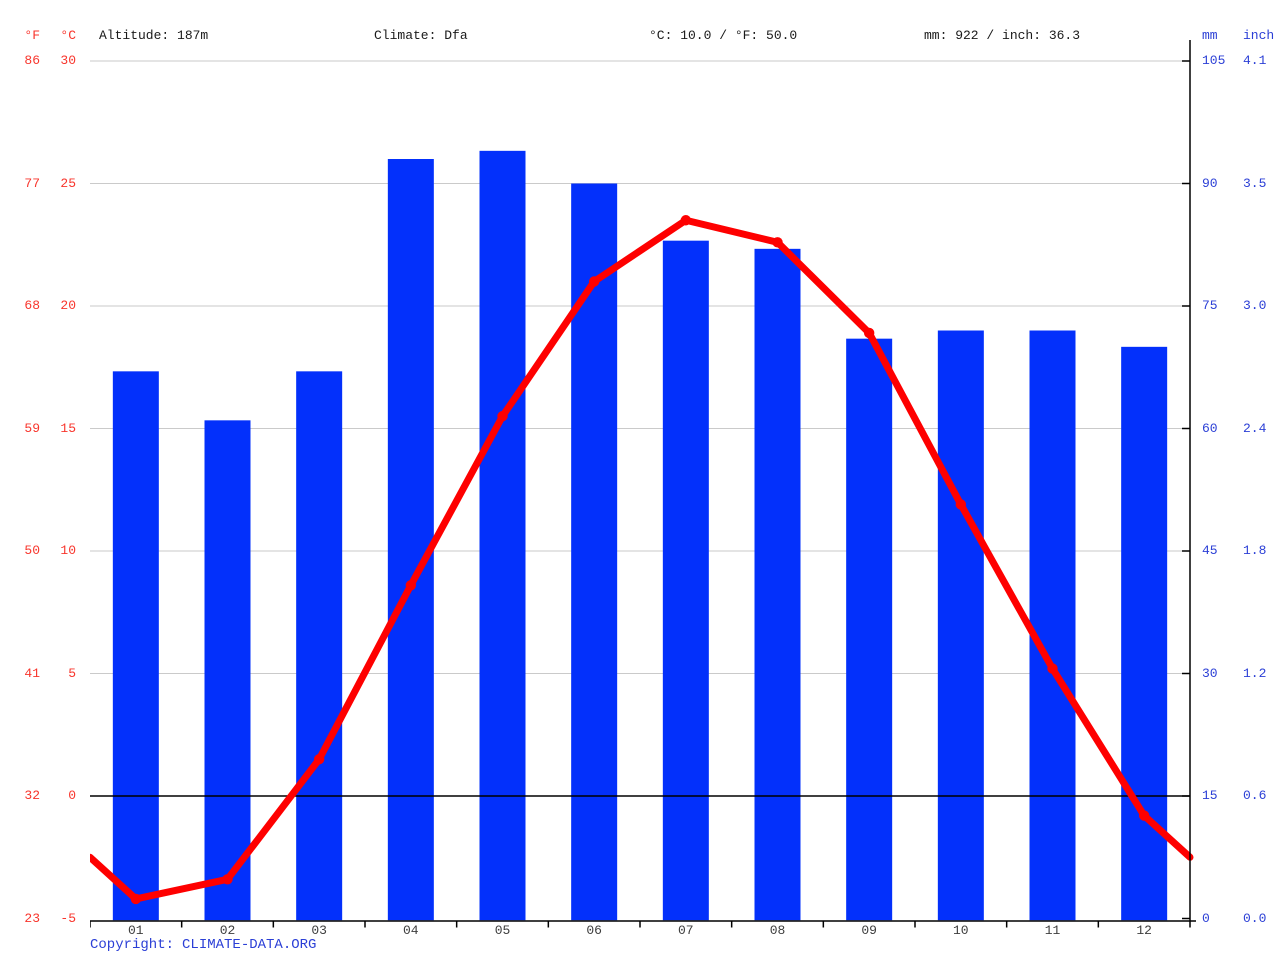 This screenshot has height=960, width=1280. What do you see at coordinates (68, 550) in the screenshot?
I see `celsius-tick-label: 10` at bounding box center [68, 550].